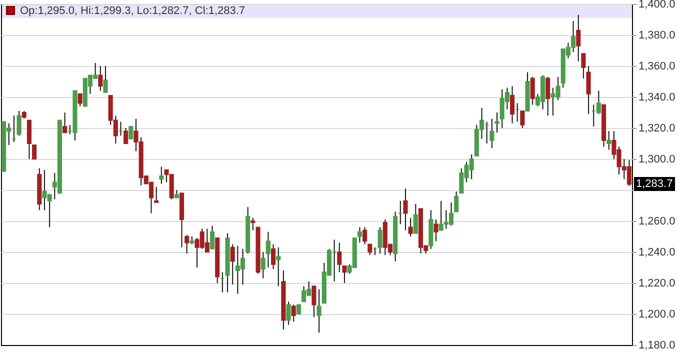 The image size is (677, 357). Describe the element at coordinates (657, 36) in the screenshot. I see `y-tick-label: 1,380.0` at that location.